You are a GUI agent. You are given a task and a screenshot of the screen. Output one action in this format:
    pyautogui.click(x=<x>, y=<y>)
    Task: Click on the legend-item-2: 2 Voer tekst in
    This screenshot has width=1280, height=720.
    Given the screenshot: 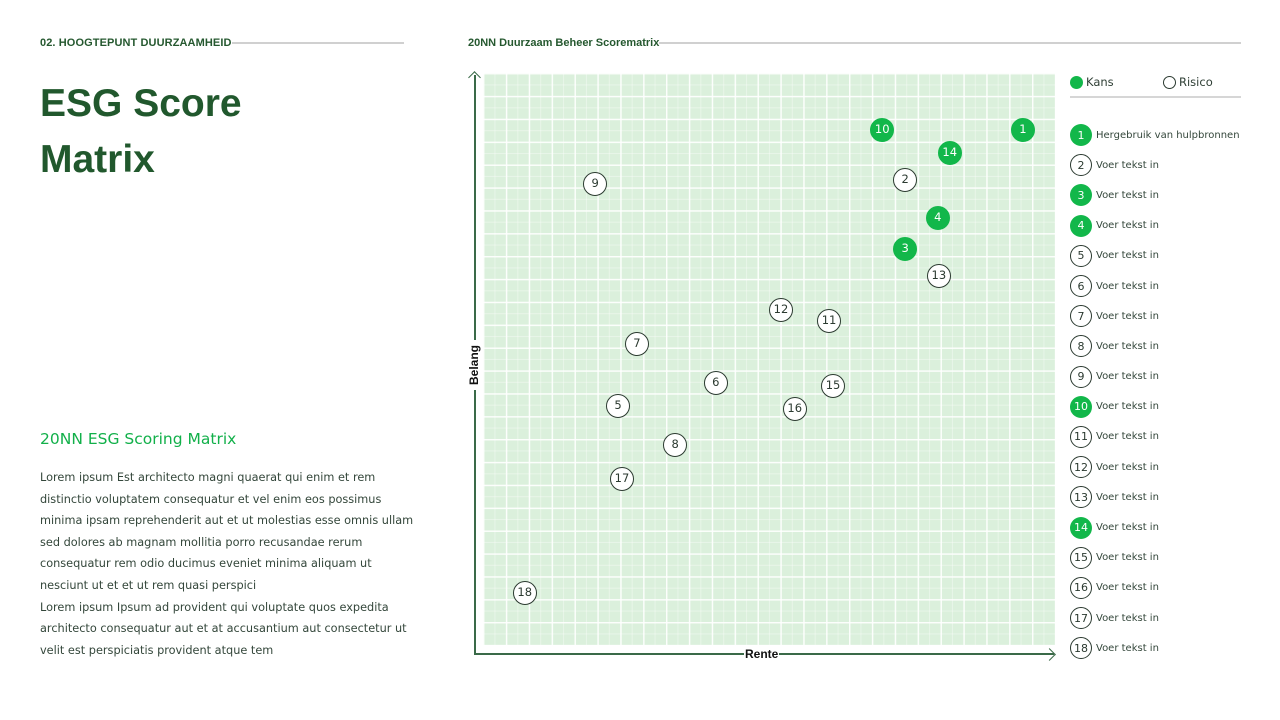 What is the action you would take?
    pyautogui.click(x=1165, y=165)
    